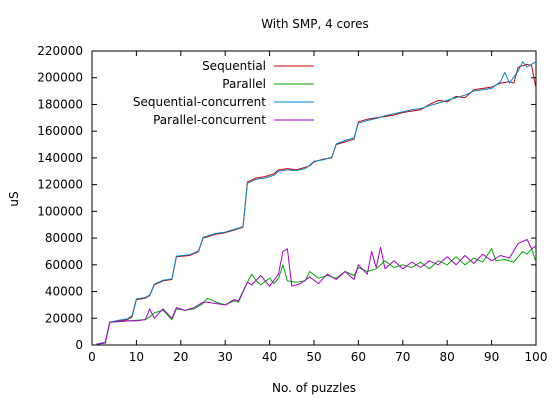  I want to click on y-tick-label: 0, so click(79, 345).